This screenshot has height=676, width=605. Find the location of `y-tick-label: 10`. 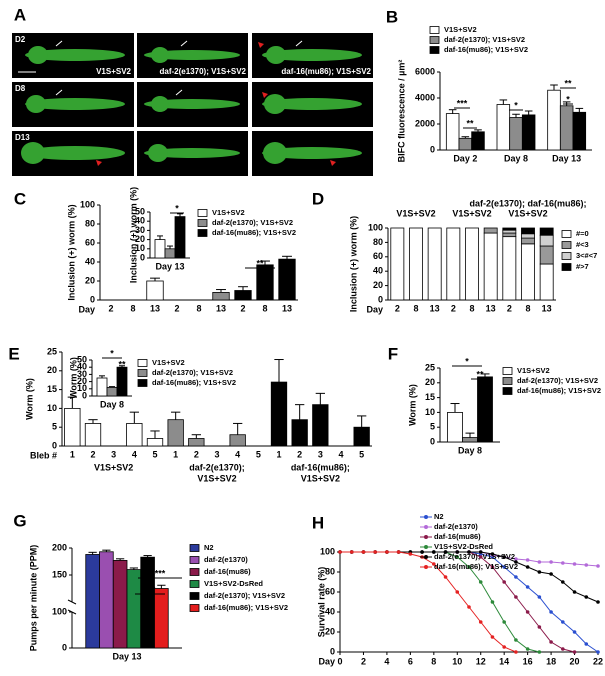

y-tick-label: 10 is located at coordinates (140, 248).